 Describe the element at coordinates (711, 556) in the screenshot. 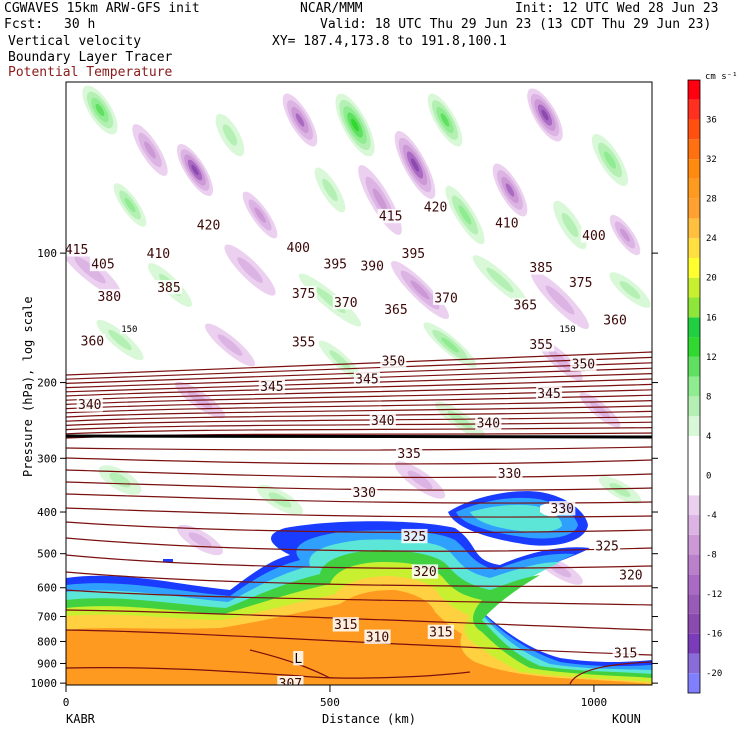

I see `colorbar-tick-label: -8` at that location.